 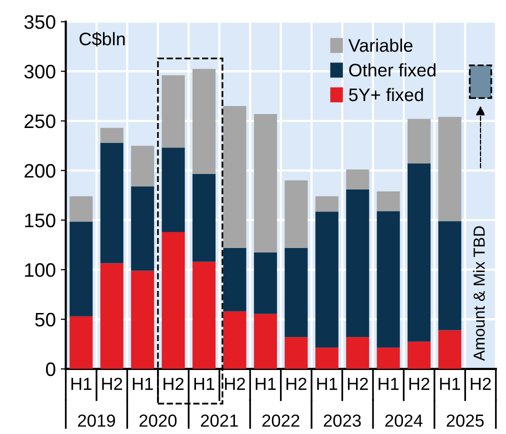 I want to click on text: 2022, so click(x=281, y=420).